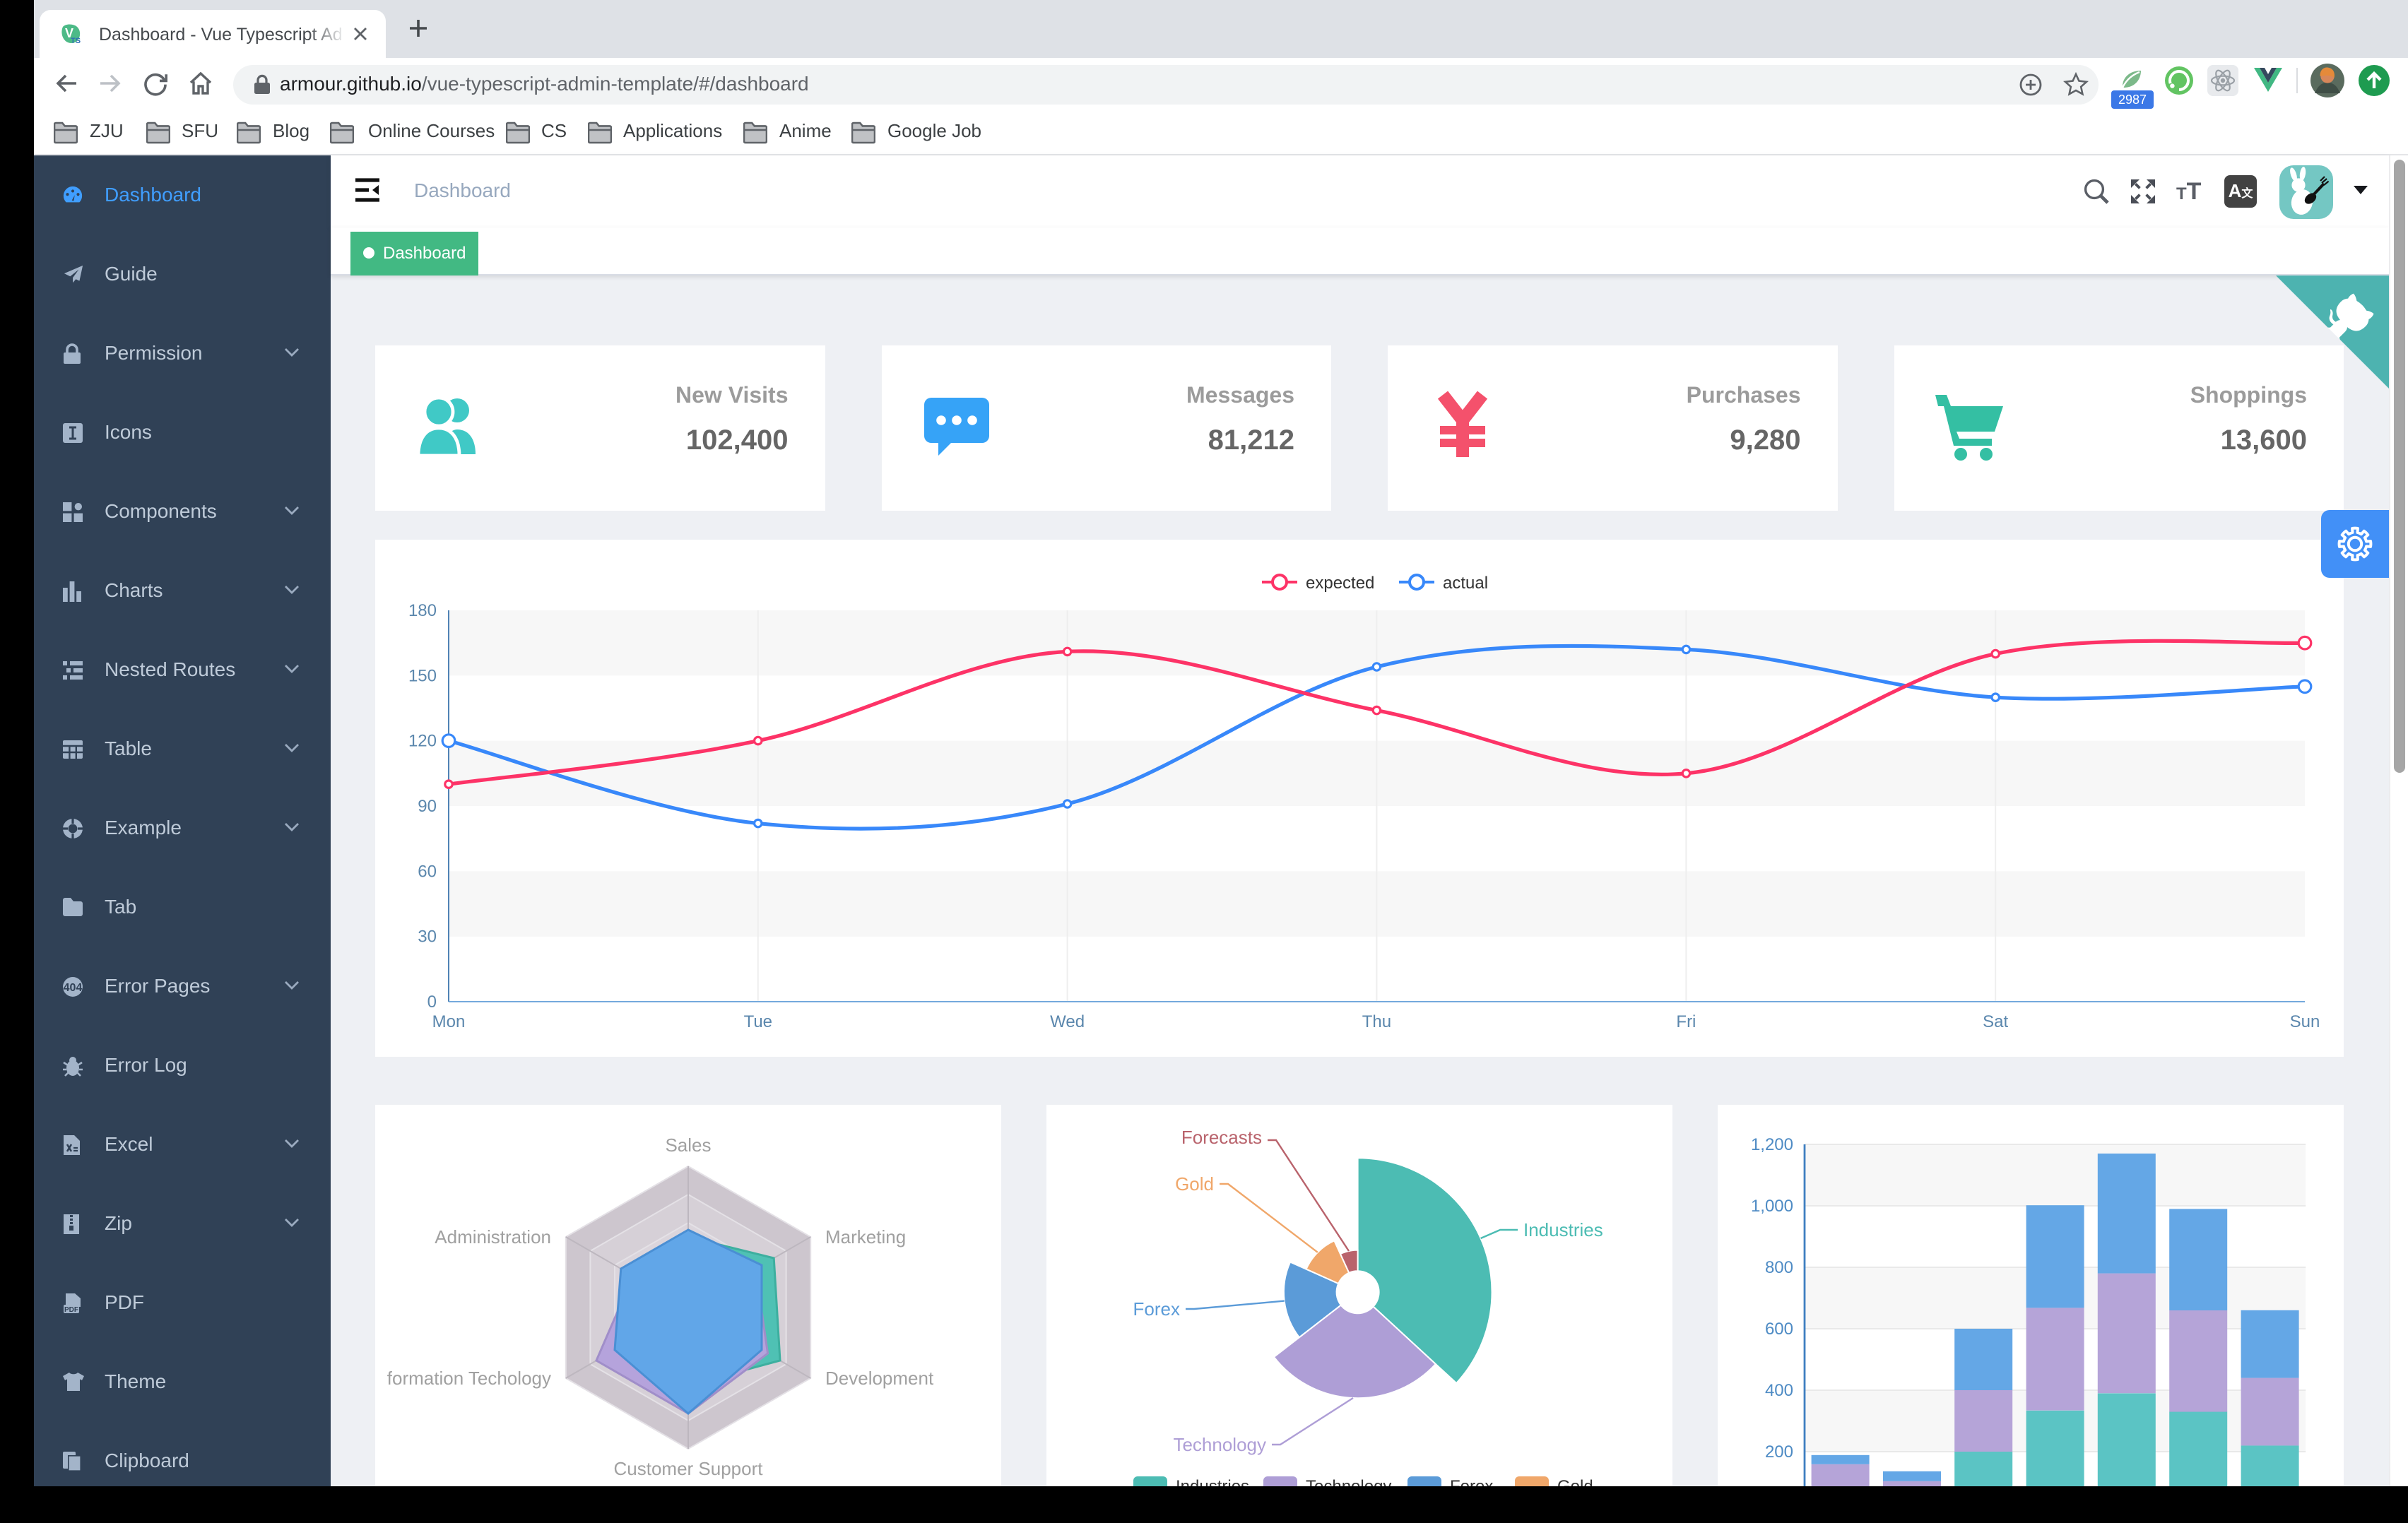  What do you see at coordinates (427, 806) in the screenshot?
I see `svg-text: 90` at bounding box center [427, 806].